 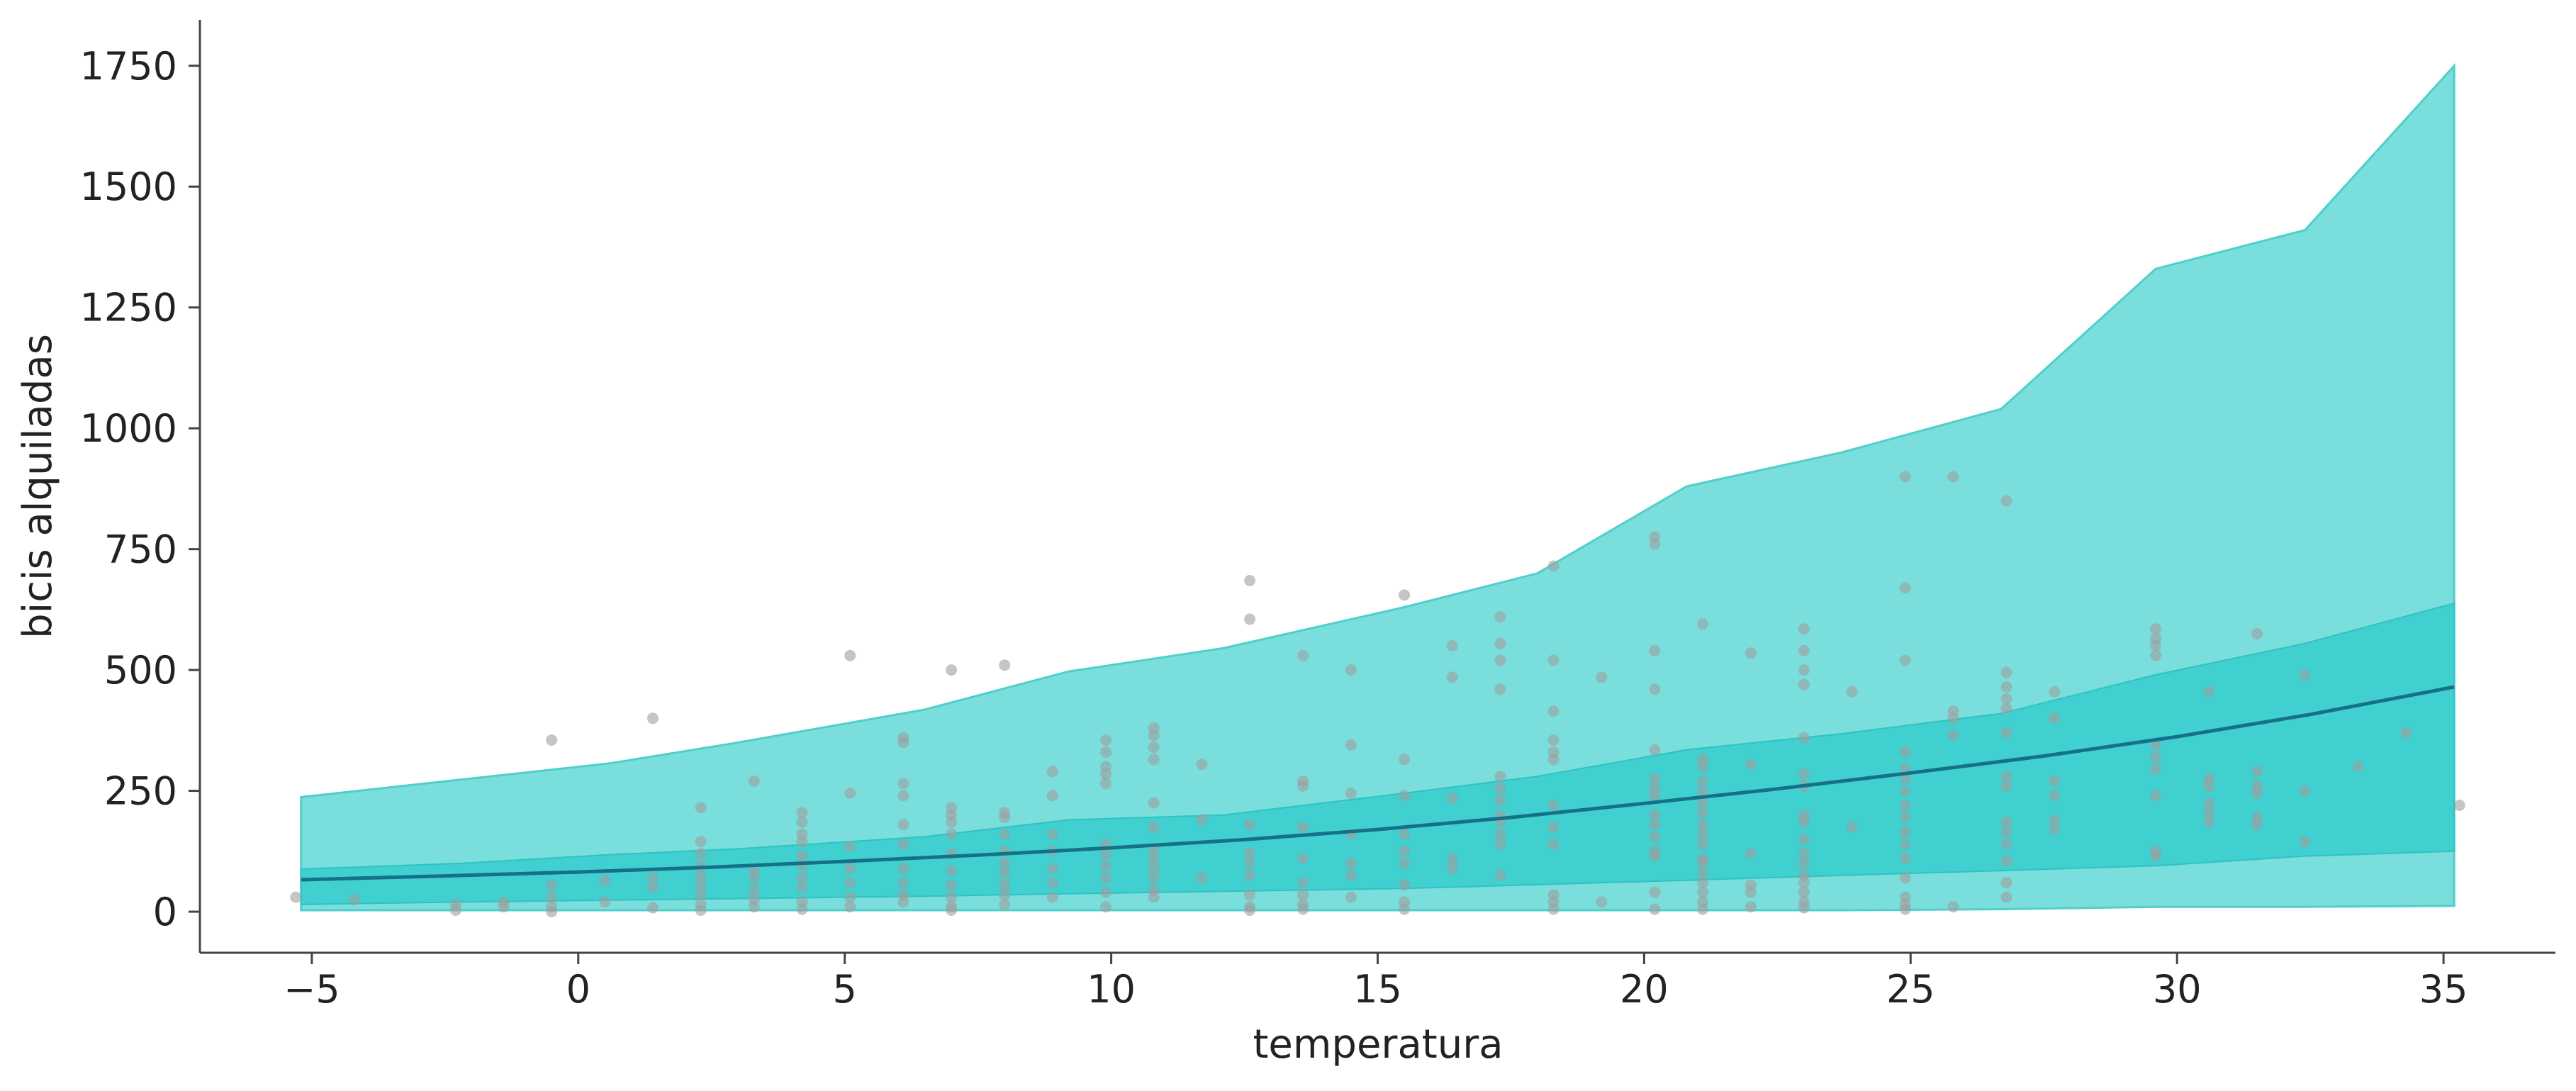 What do you see at coordinates (141, 550) in the screenshot?
I see `y-tick-label: 750` at bounding box center [141, 550].